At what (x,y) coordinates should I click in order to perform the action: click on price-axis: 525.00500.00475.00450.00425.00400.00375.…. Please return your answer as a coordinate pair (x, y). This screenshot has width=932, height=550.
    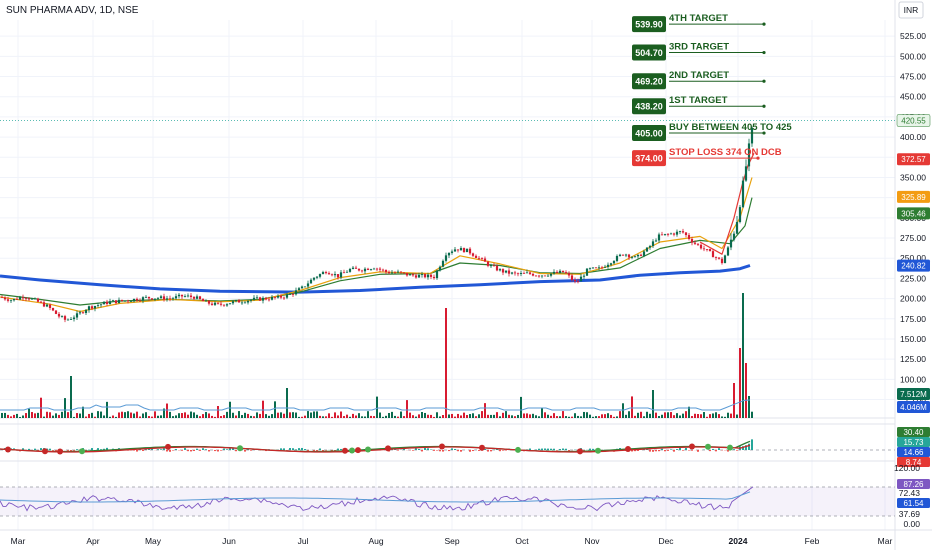
    Looking at the image, I should click on (913, 218).